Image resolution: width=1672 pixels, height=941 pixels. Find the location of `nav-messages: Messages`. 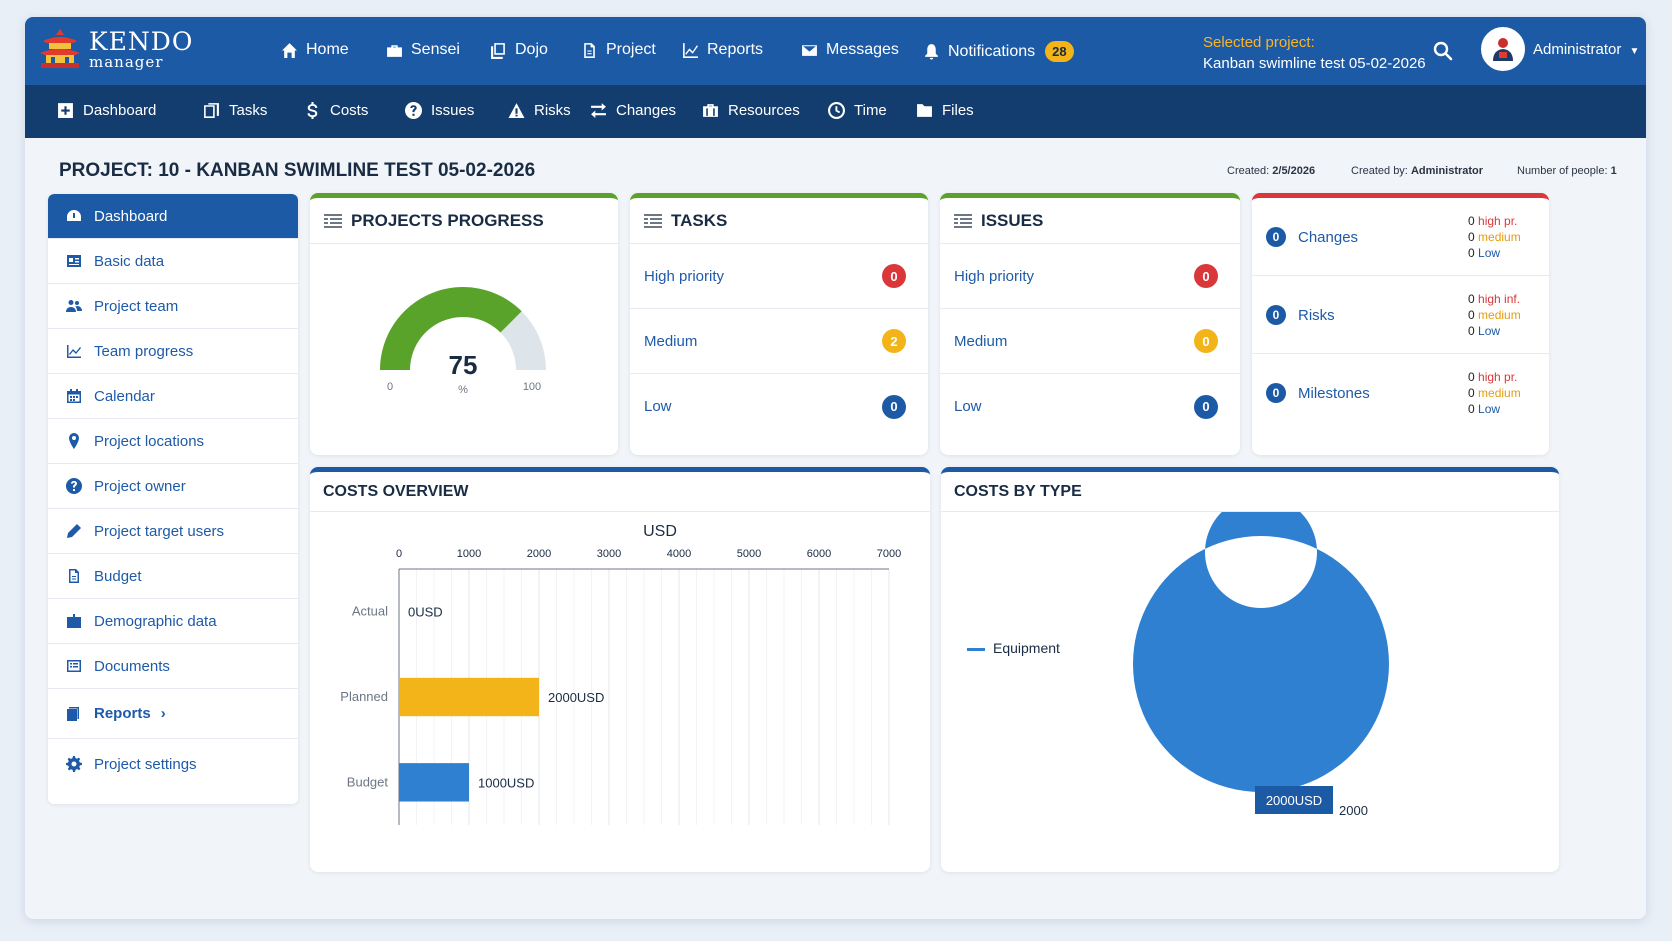

nav-messages: Messages is located at coordinates (850, 50).